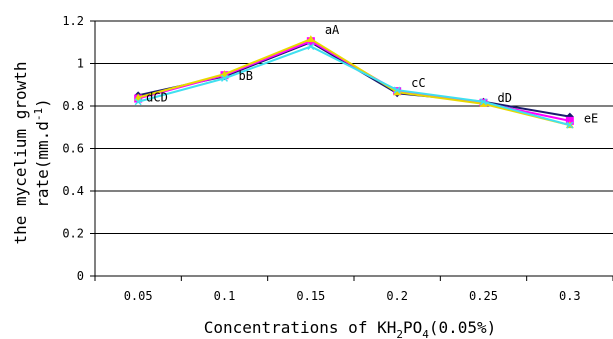 This screenshot has width=613, height=339. Describe the element at coordinates (332, 30) in the screenshot. I see `significance-label: aA` at that location.